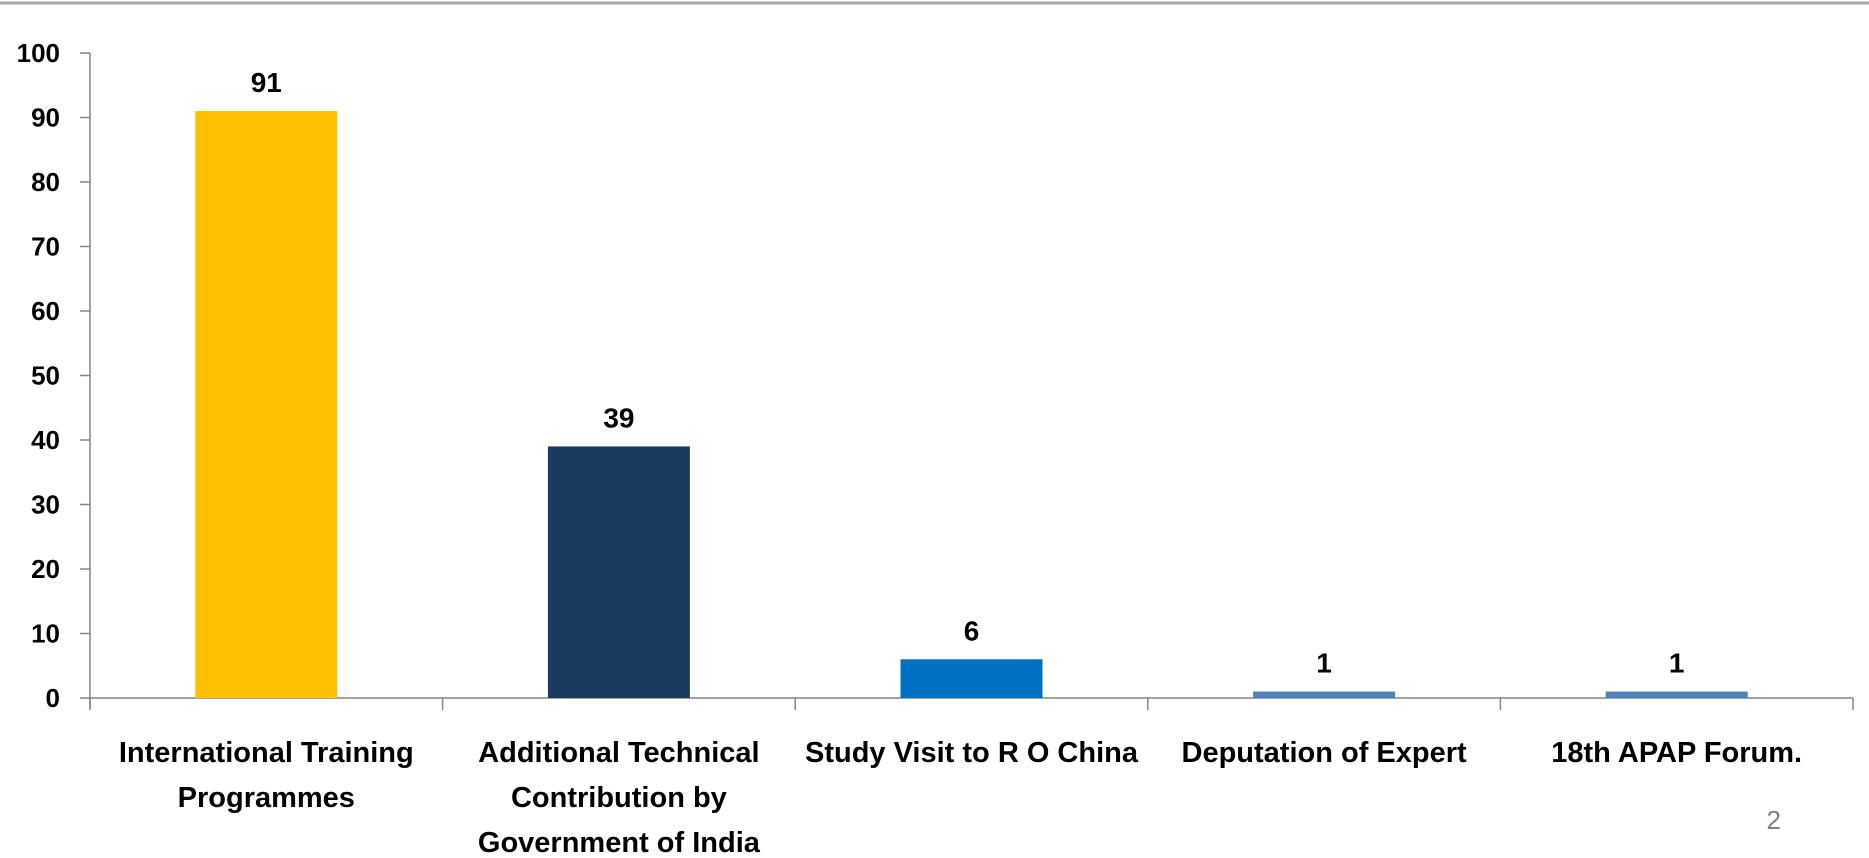  What do you see at coordinates (45, 311) in the screenshot?
I see `y-tick-label: 60` at bounding box center [45, 311].